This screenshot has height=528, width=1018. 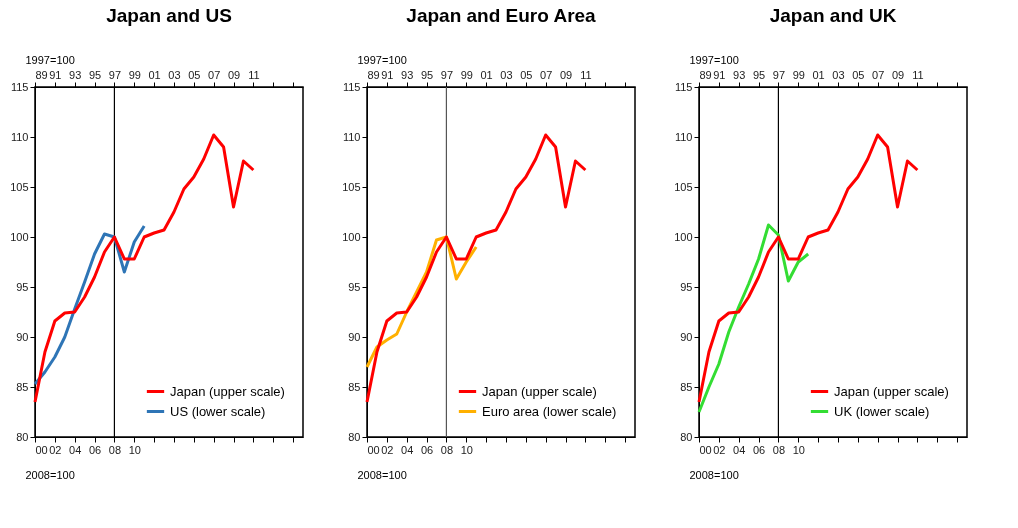 I want to click on chart-title: Japan and UK, so click(x=833, y=15).